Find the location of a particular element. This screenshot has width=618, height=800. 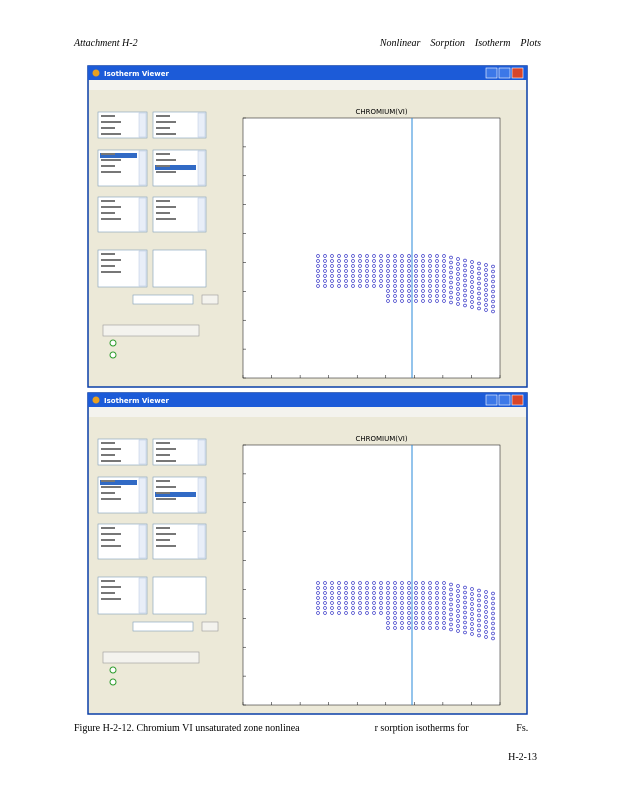

window-title: Isotherm Viewer is located at coordinates (136, 401).